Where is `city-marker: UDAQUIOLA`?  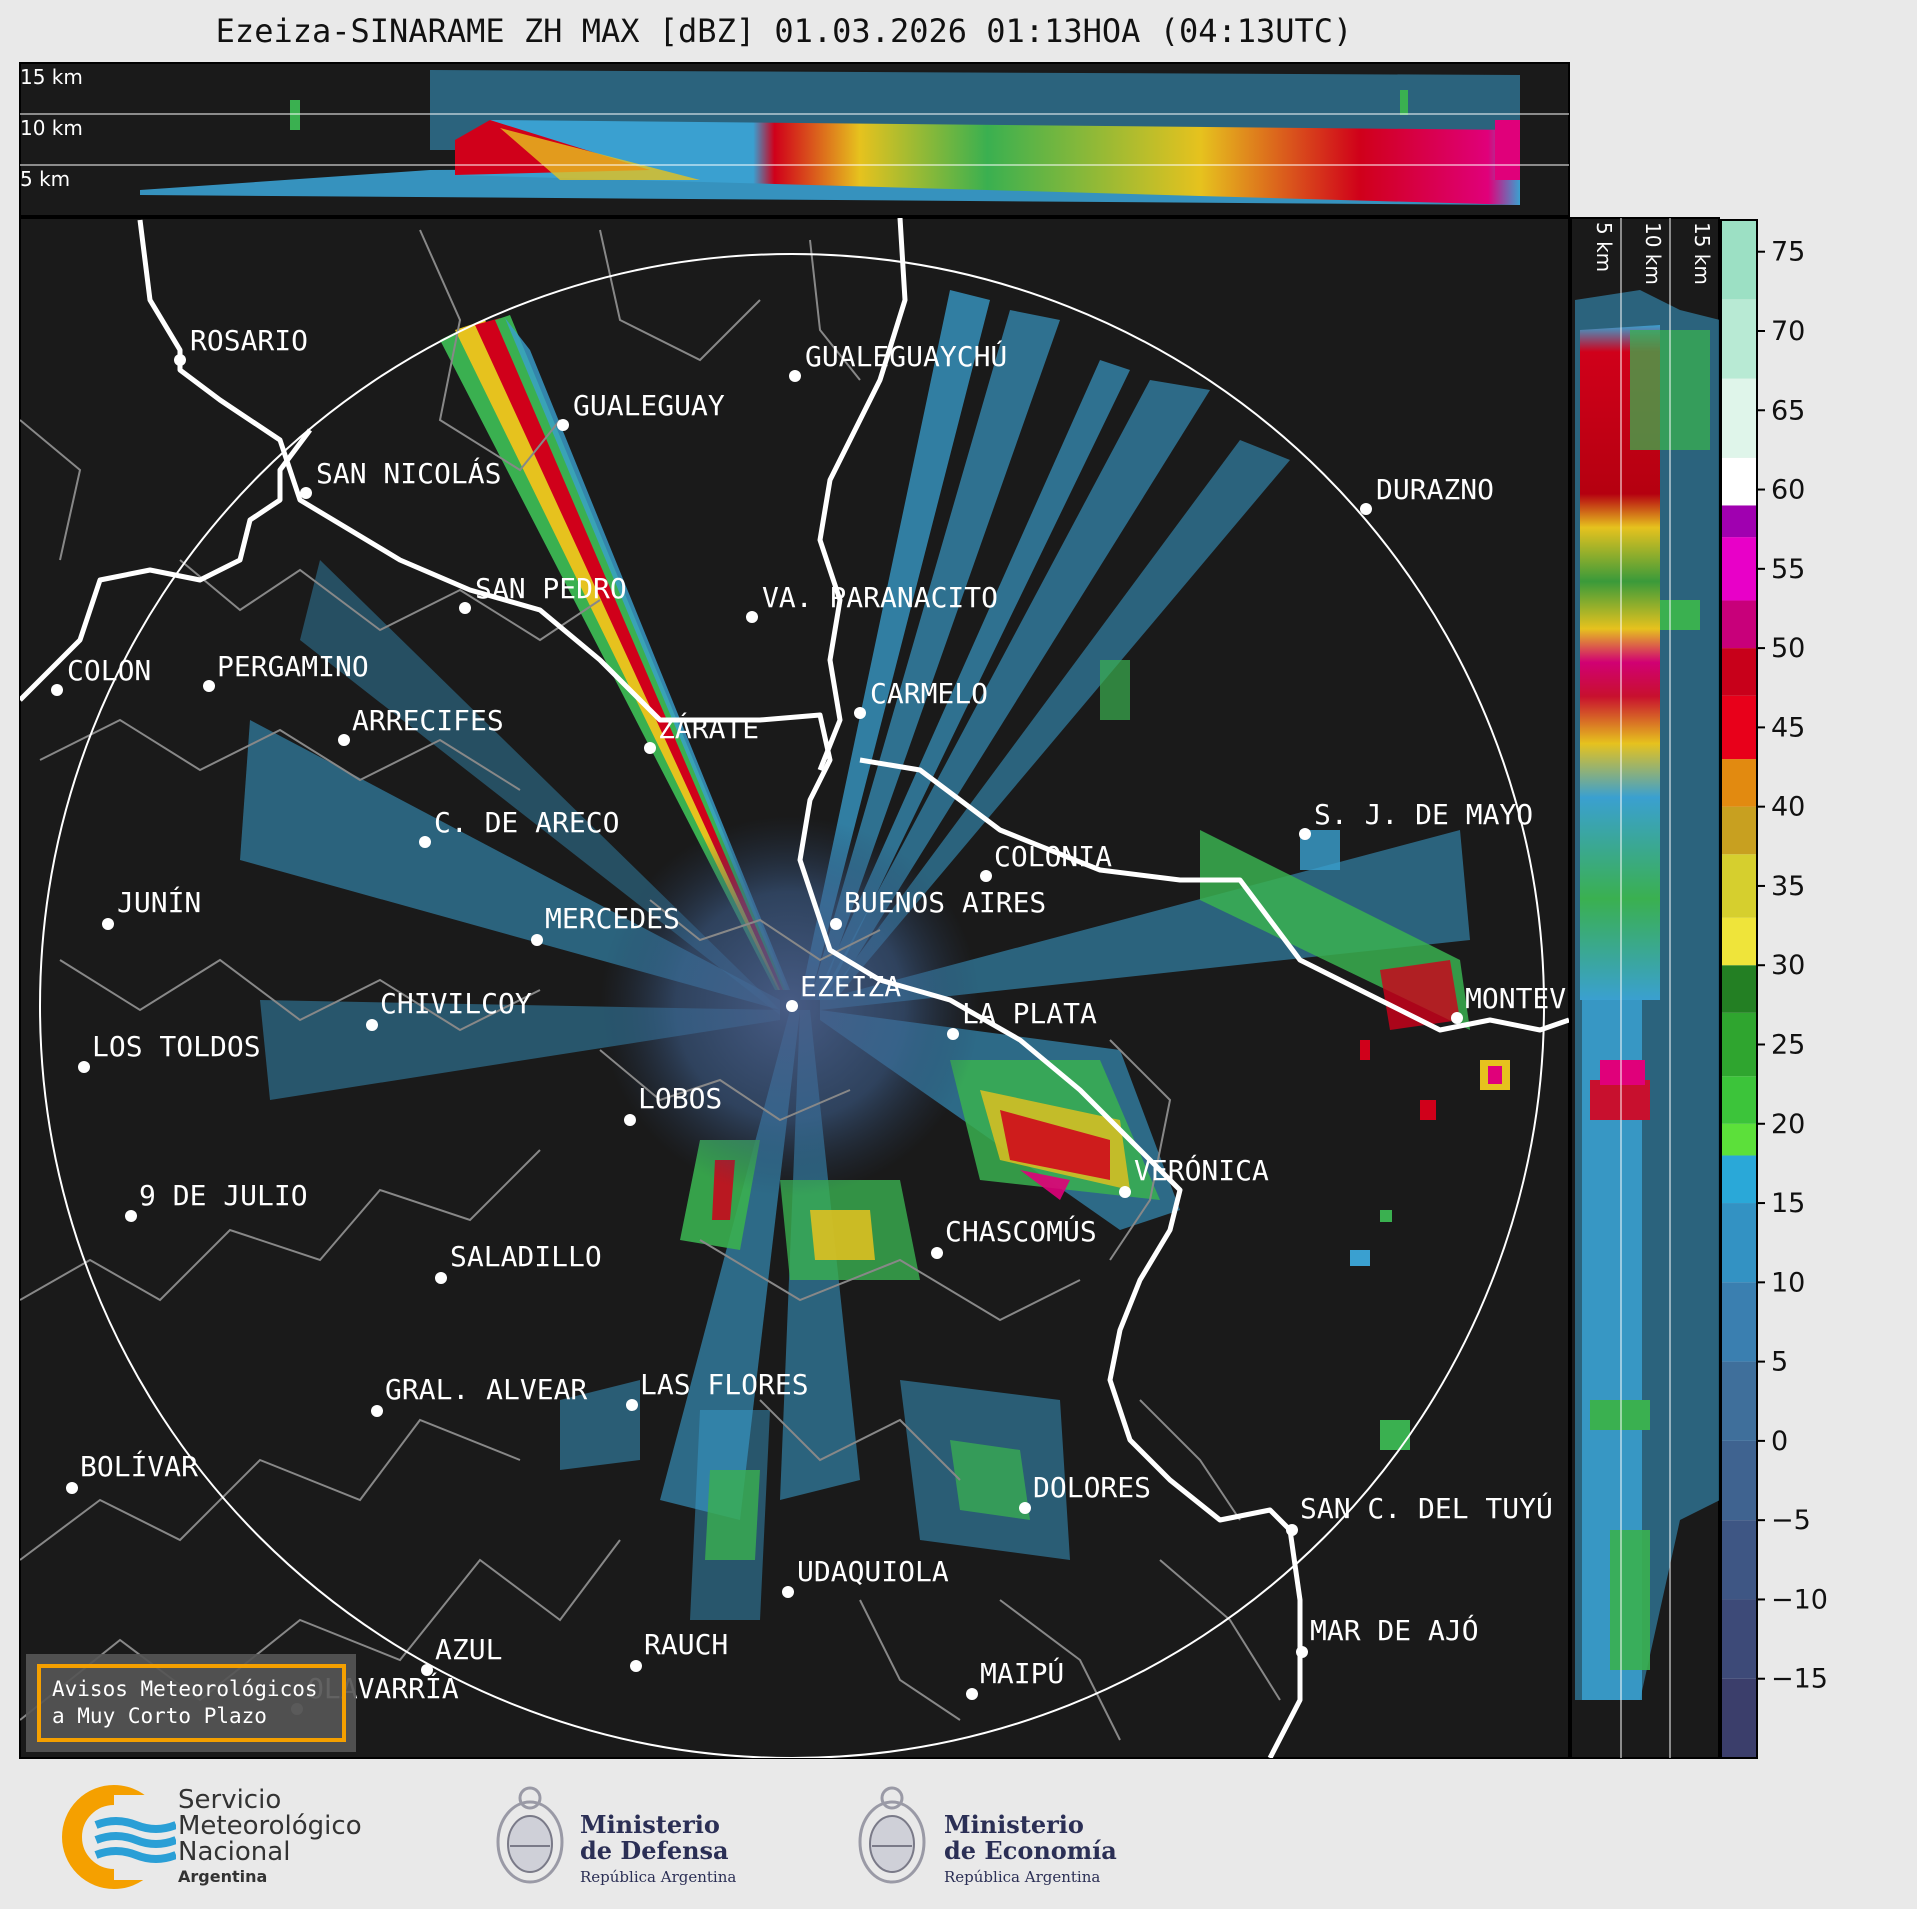
city-marker: UDAQUIOLA is located at coordinates (865, 1576).